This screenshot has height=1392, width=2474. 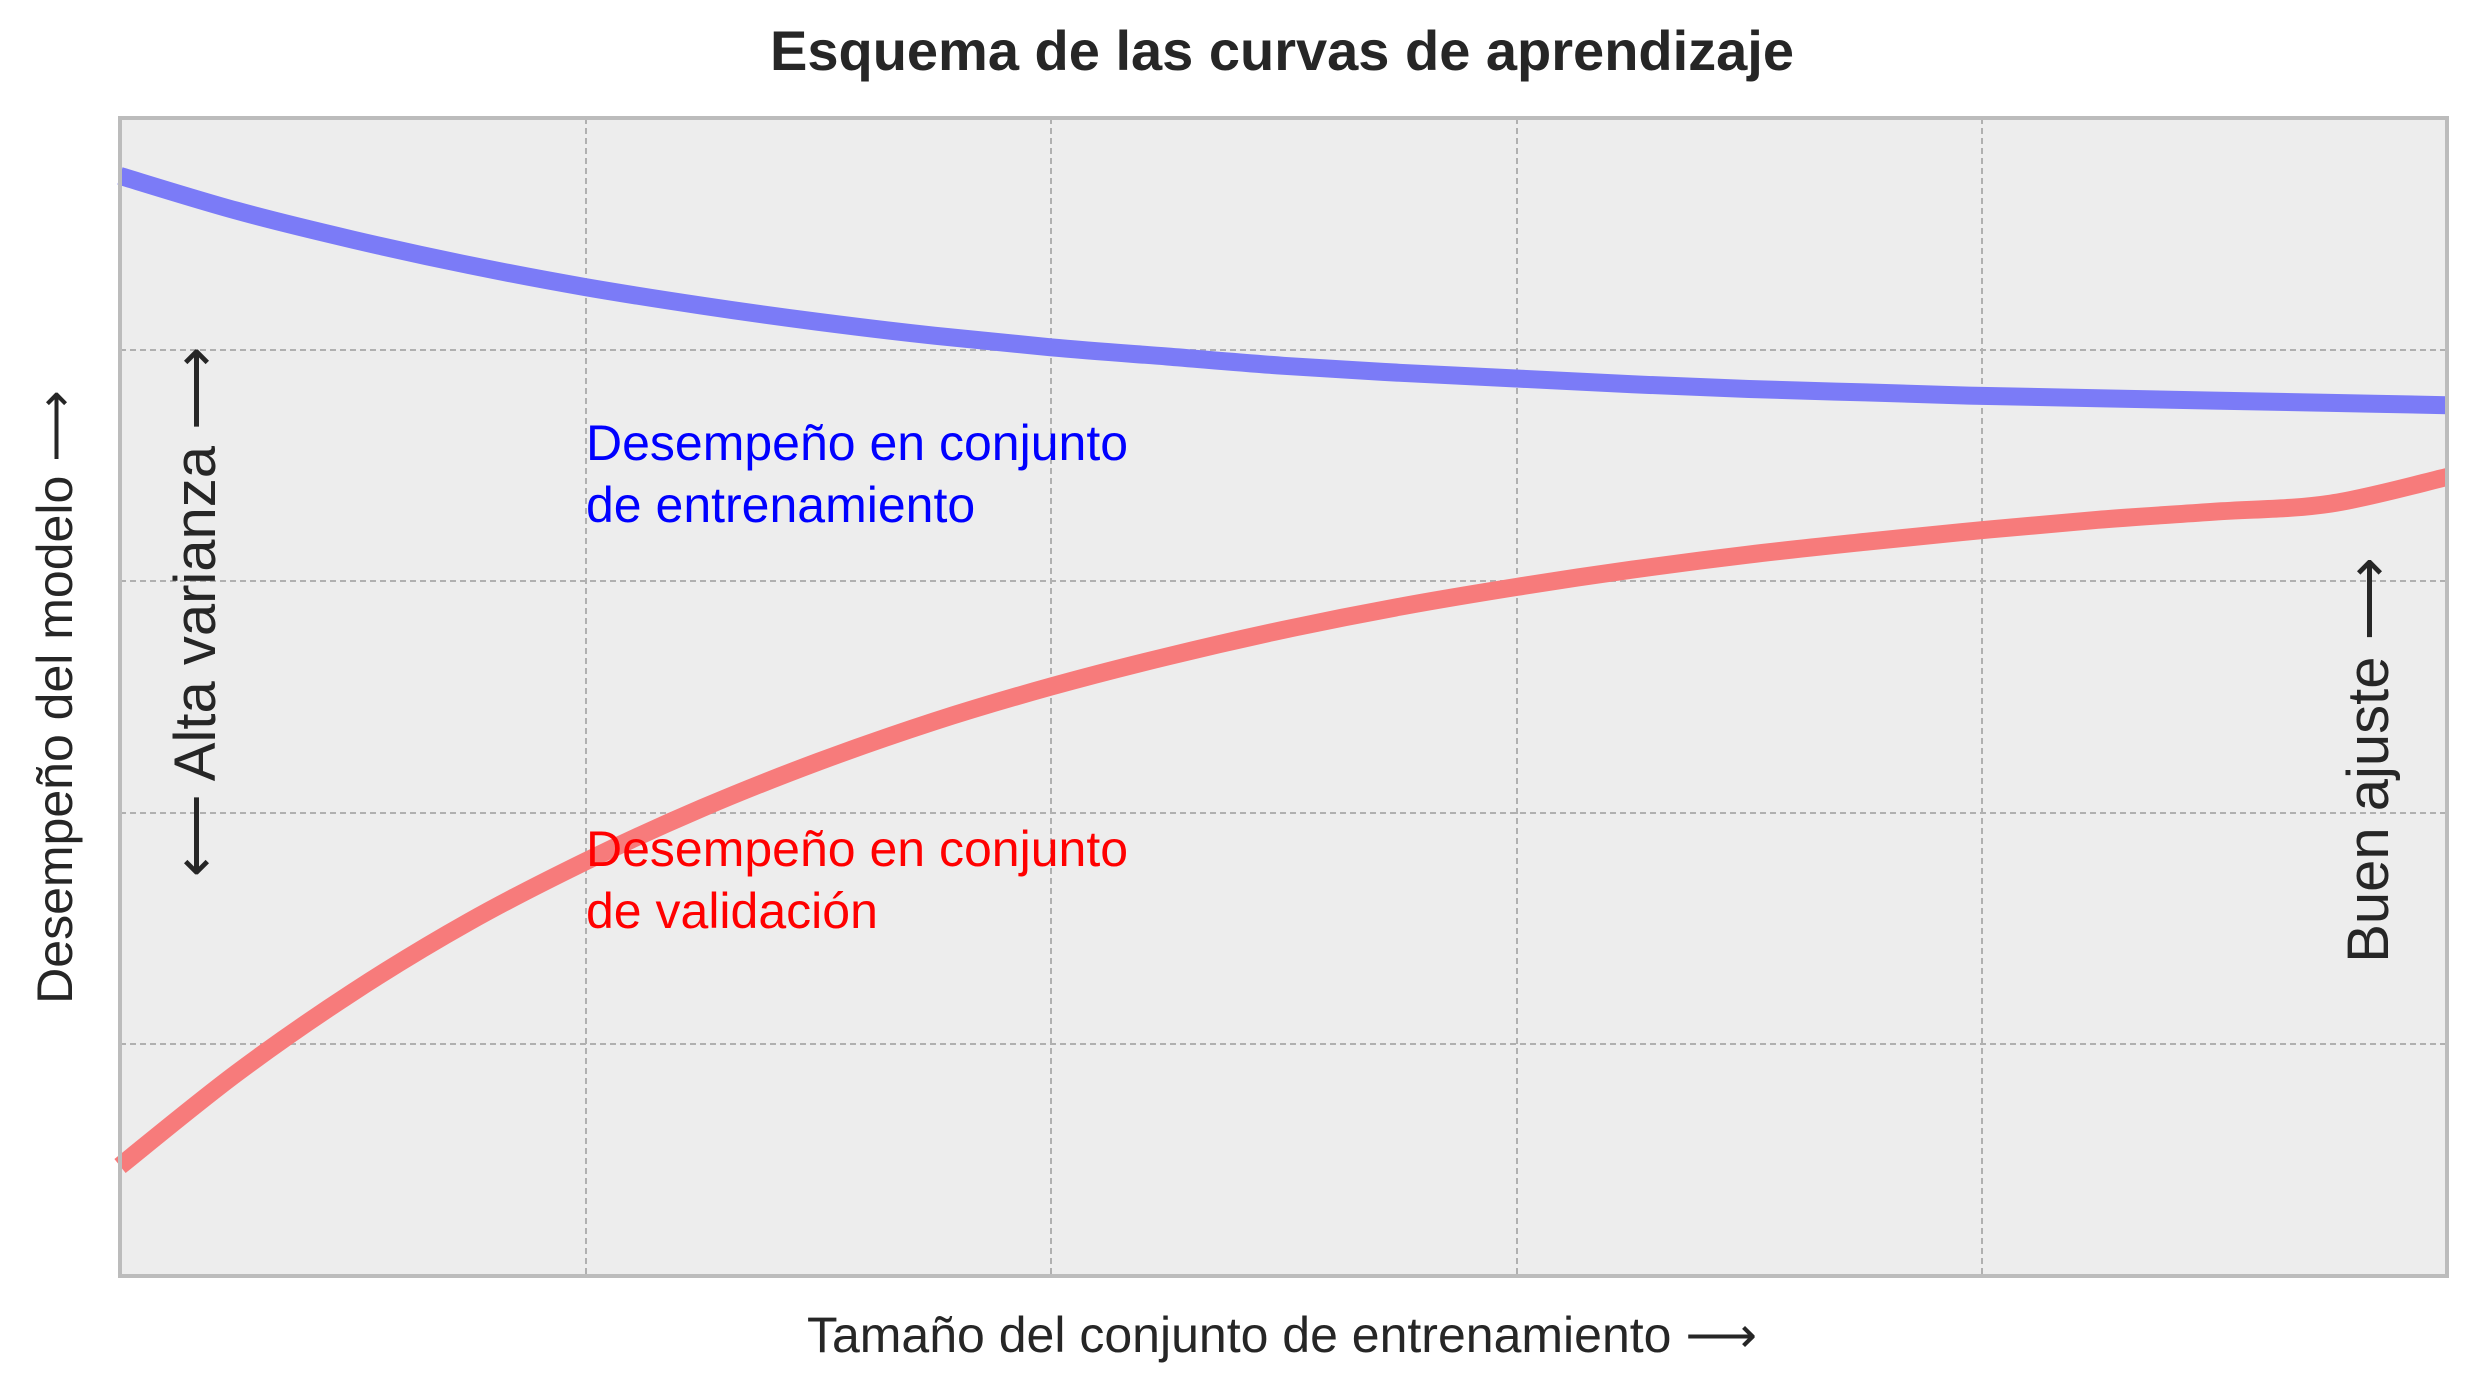 What do you see at coordinates (780, 505) in the screenshot?
I see `training-annotation-line-2: de entrenamiento` at bounding box center [780, 505].